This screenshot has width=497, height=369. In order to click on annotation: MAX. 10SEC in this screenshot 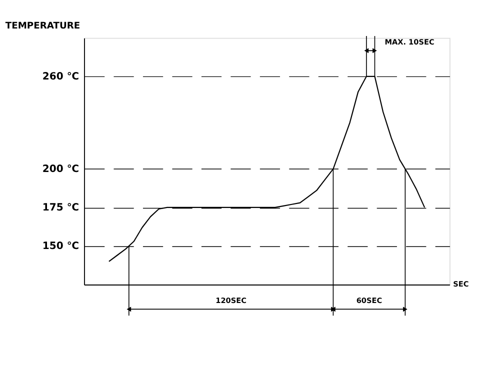, I will do `click(409, 41)`.